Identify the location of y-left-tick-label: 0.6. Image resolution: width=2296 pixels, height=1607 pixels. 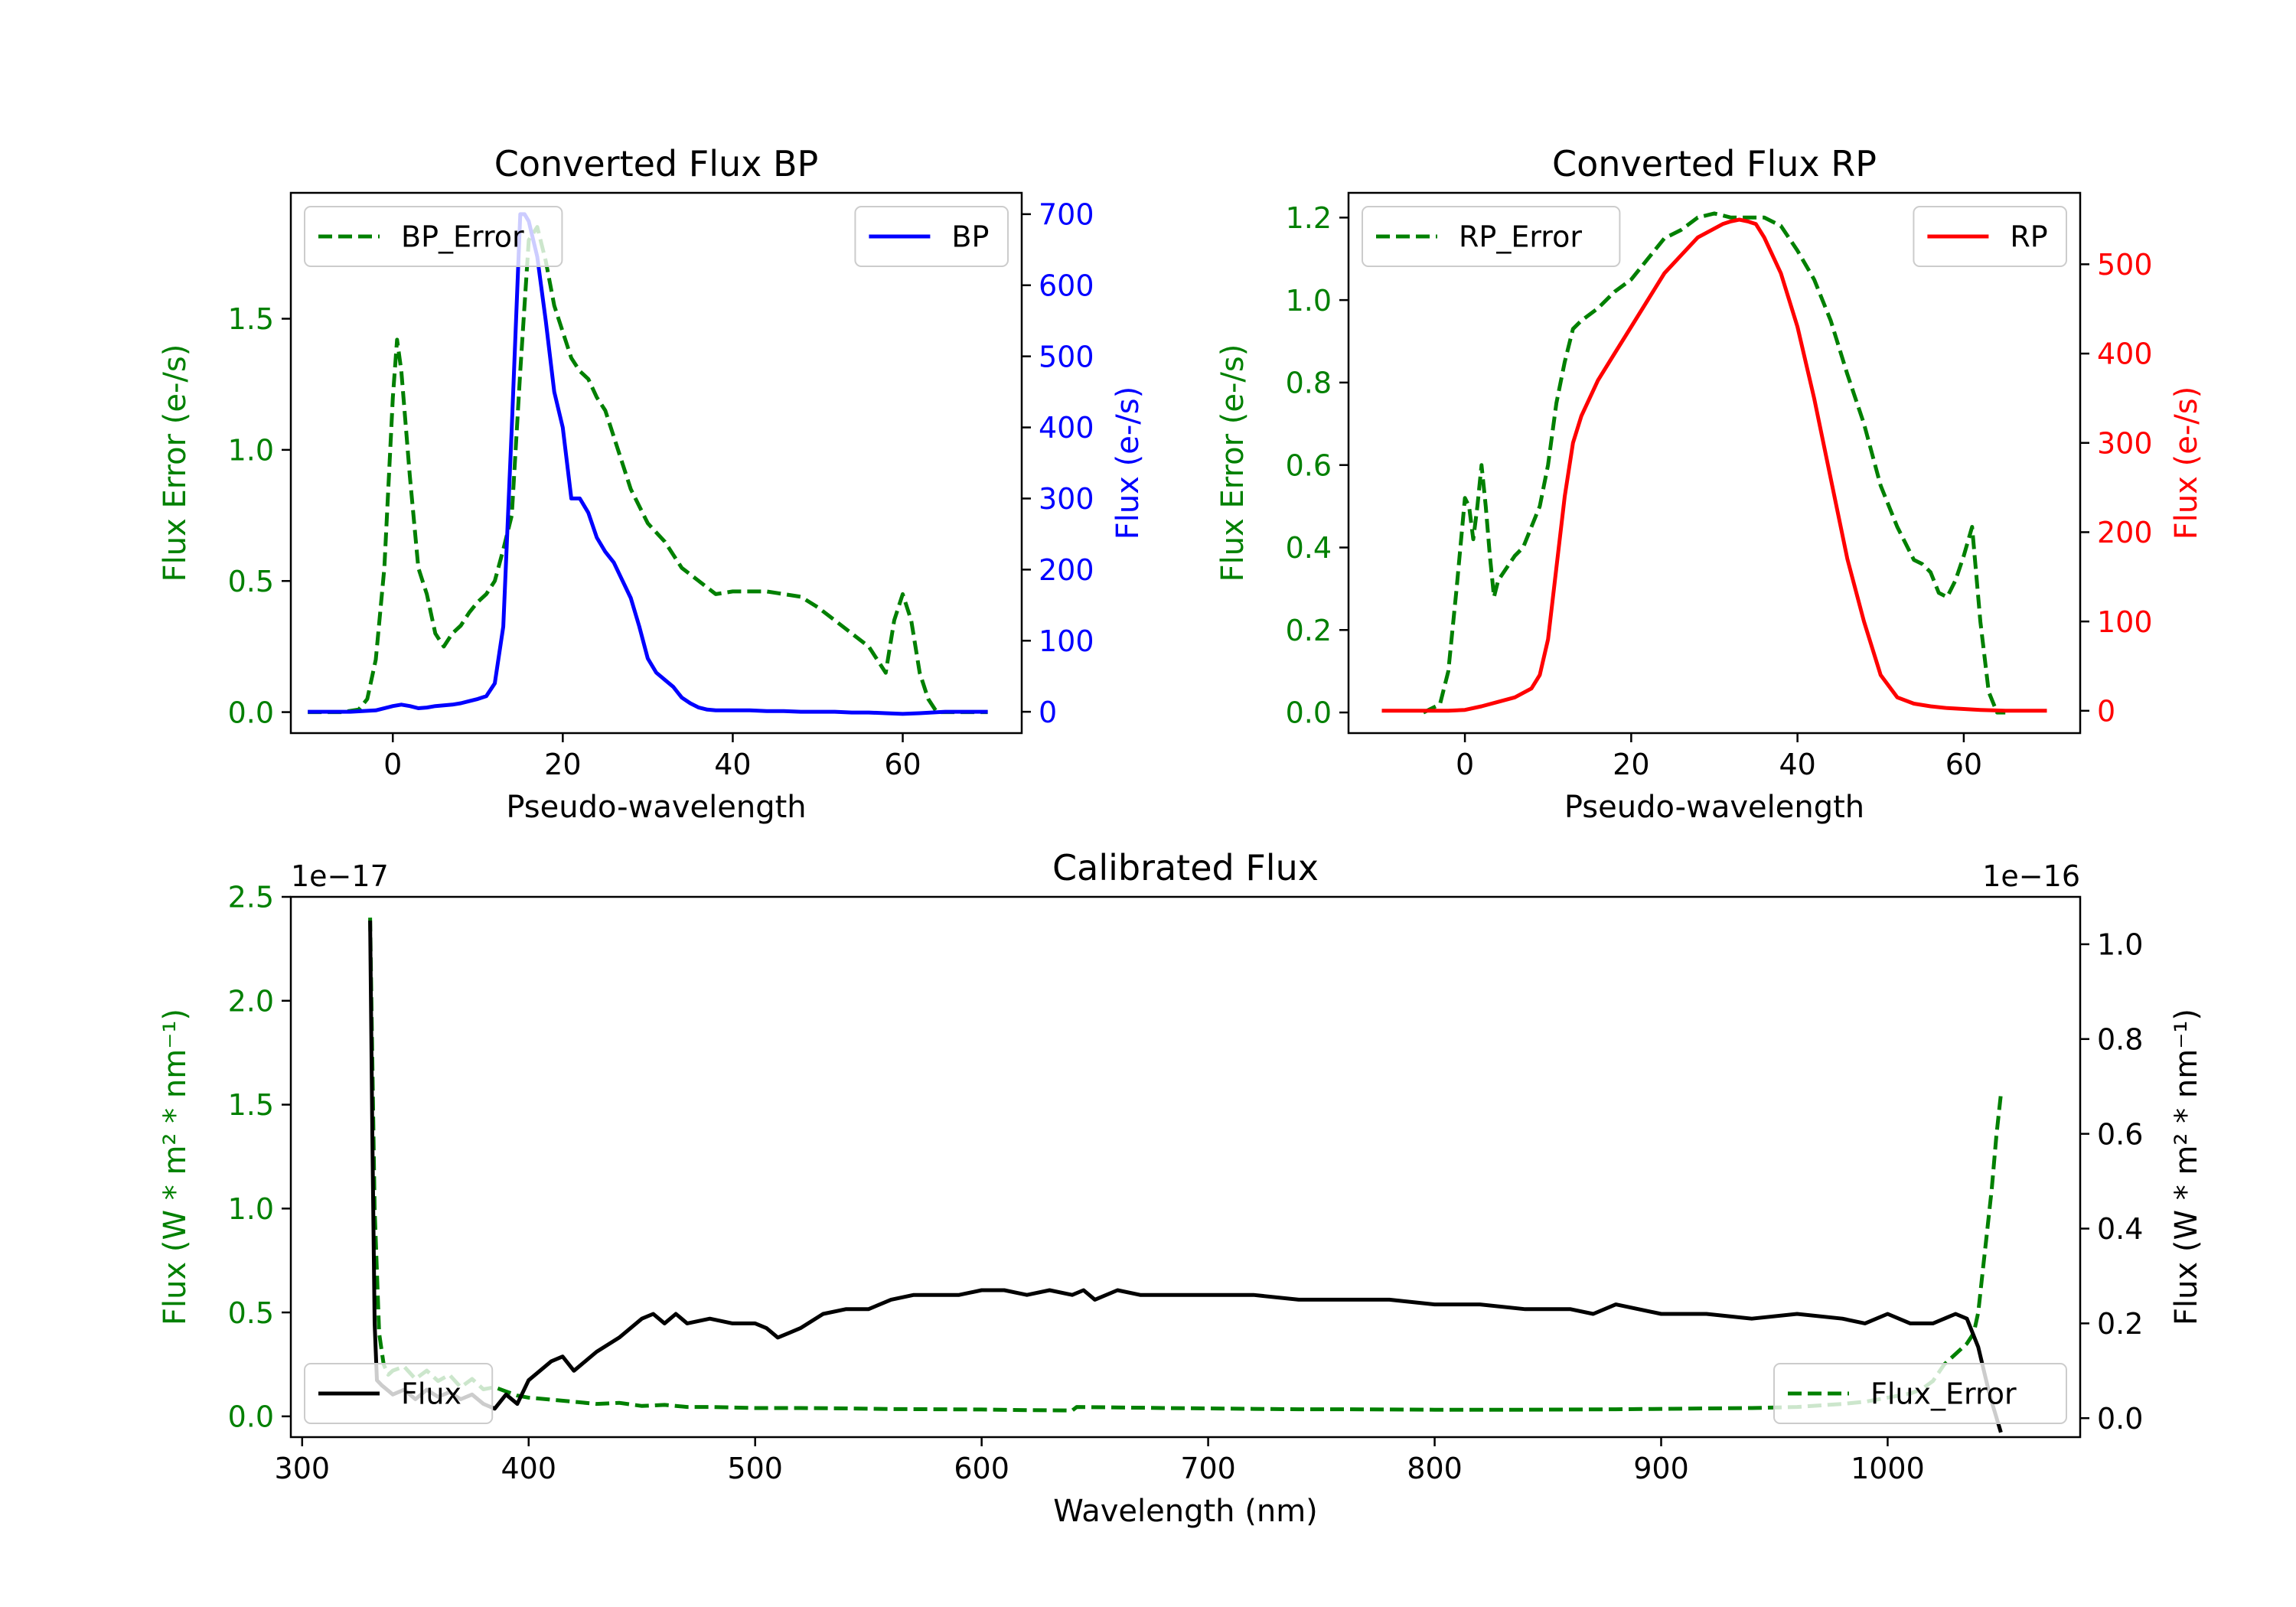
(1309, 465).